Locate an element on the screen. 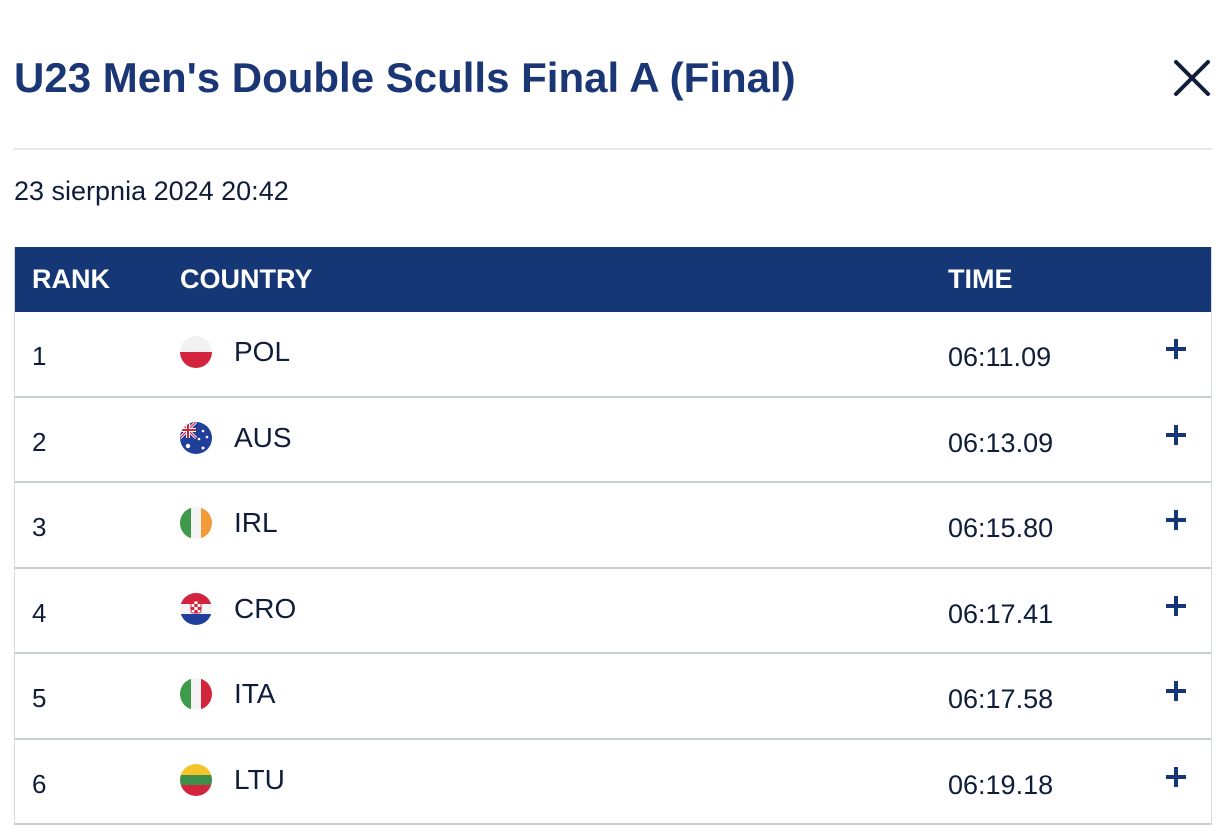 Image resolution: width=1226 pixels, height=836 pixels. flag-poland-icon is located at coordinates (196, 352).